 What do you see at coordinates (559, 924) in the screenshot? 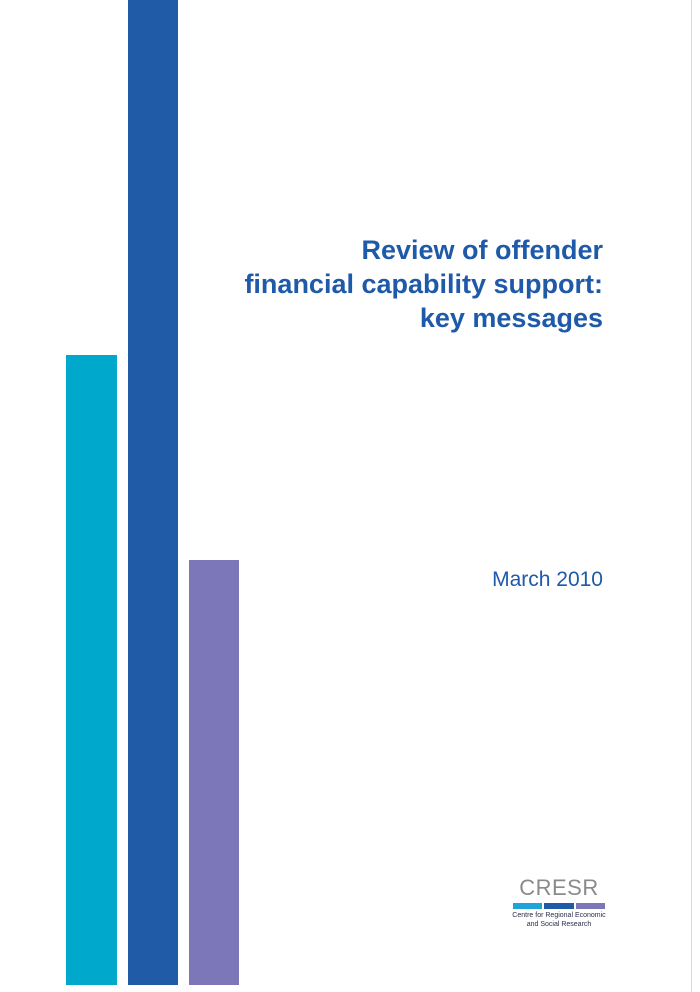
I see `cresr-logo-subtitle-line-2: and Social Research` at bounding box center [559, 924].